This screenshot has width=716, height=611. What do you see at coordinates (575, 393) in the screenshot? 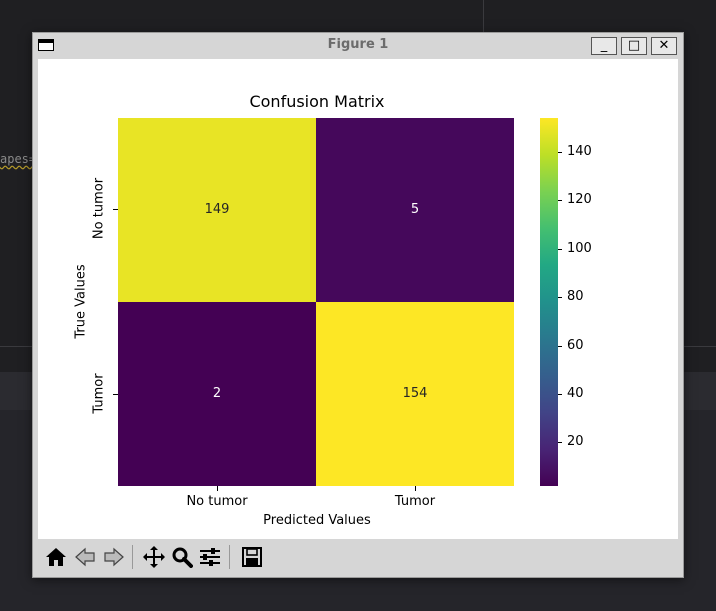
I see `colorbar-tick-label: 40` at bounding box center [575, 393].